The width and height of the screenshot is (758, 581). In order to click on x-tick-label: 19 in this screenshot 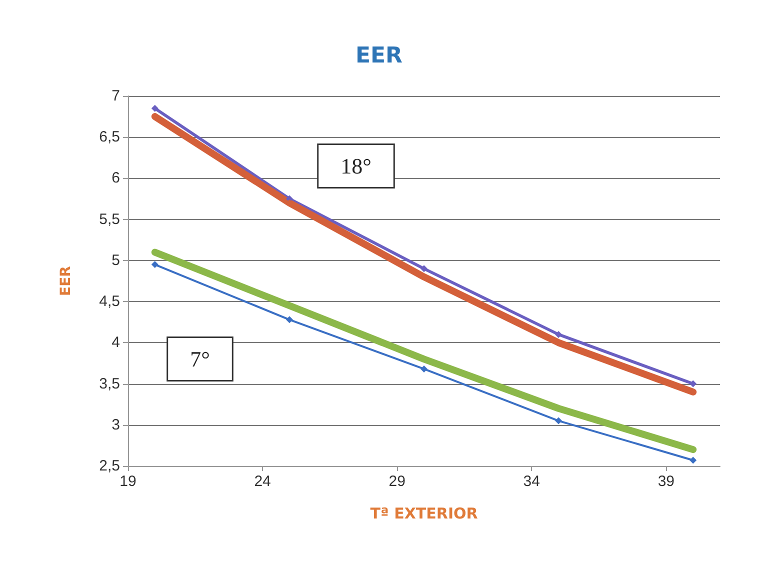, I will do `click(128, 481)`.